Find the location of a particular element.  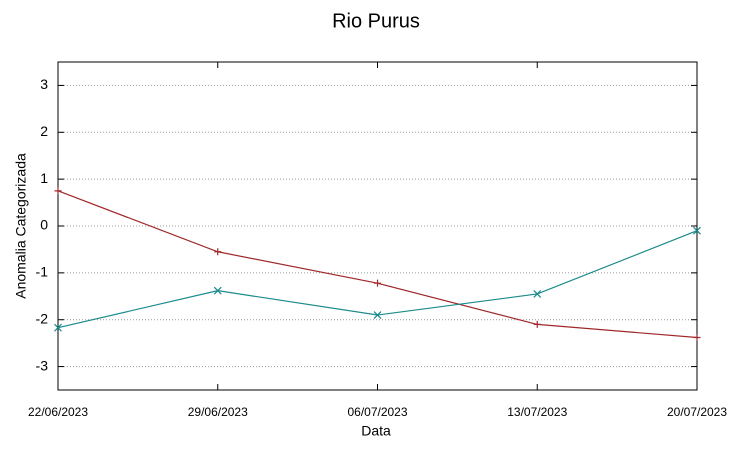

y-axis-label: Anomalia Categorizada is located at coordinates (21, 226).